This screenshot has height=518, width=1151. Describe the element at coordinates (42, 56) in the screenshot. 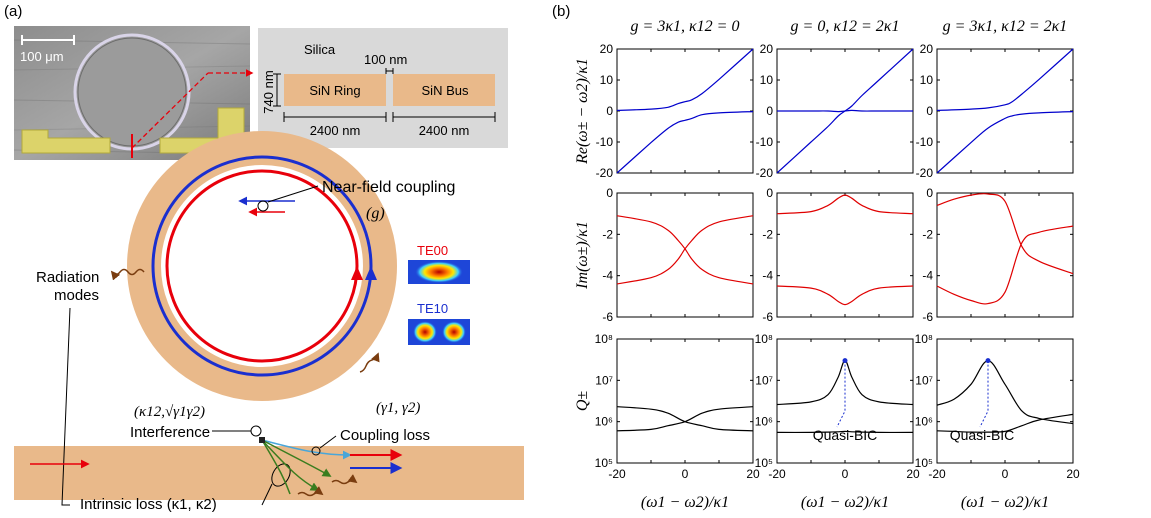

I see `scale-bar-label: 100 μm` at that location.